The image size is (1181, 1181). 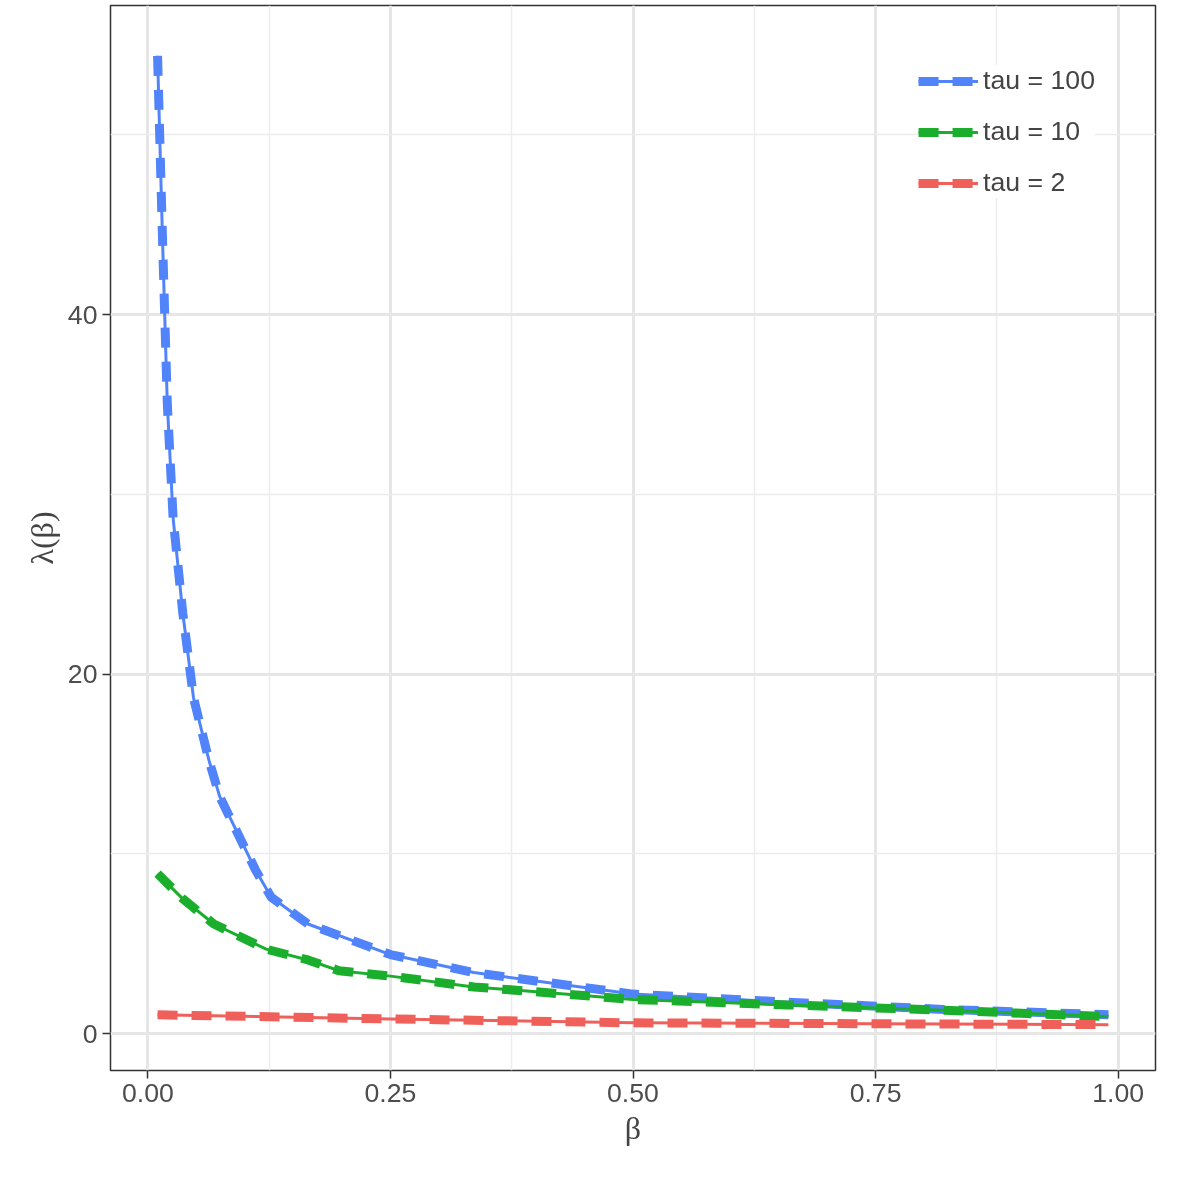 What do you see at coordinates (875, 1092) in the screenshot?
I see `x-tick-label: 0.75` at bounding box center [875, 1092].